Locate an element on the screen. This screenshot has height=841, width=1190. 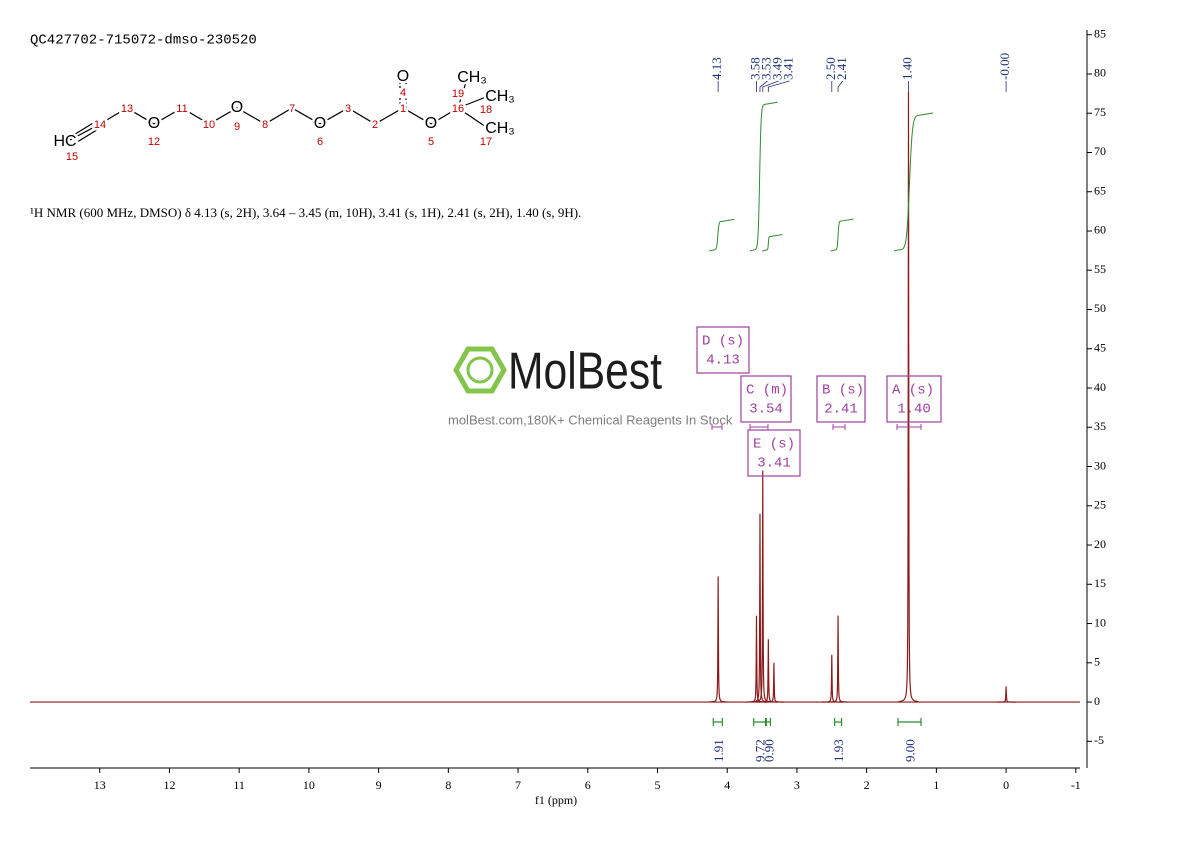
atom-number: 17 is located at coordinates (486, 142).